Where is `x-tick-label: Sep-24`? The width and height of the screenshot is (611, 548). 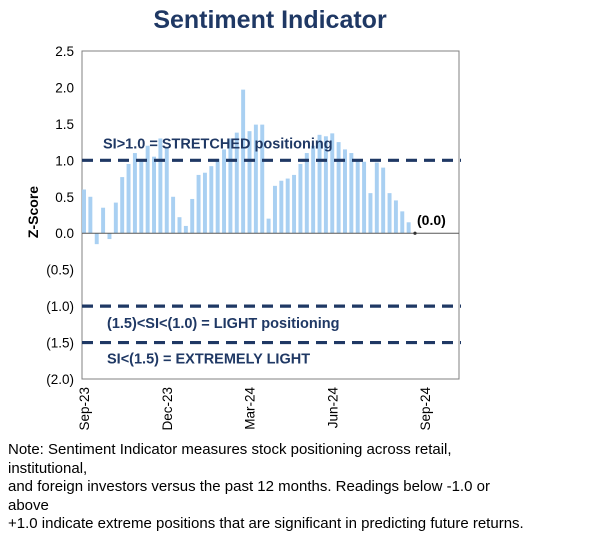
x-tick-label: Sep-24 is located at coordinates (425, 409).